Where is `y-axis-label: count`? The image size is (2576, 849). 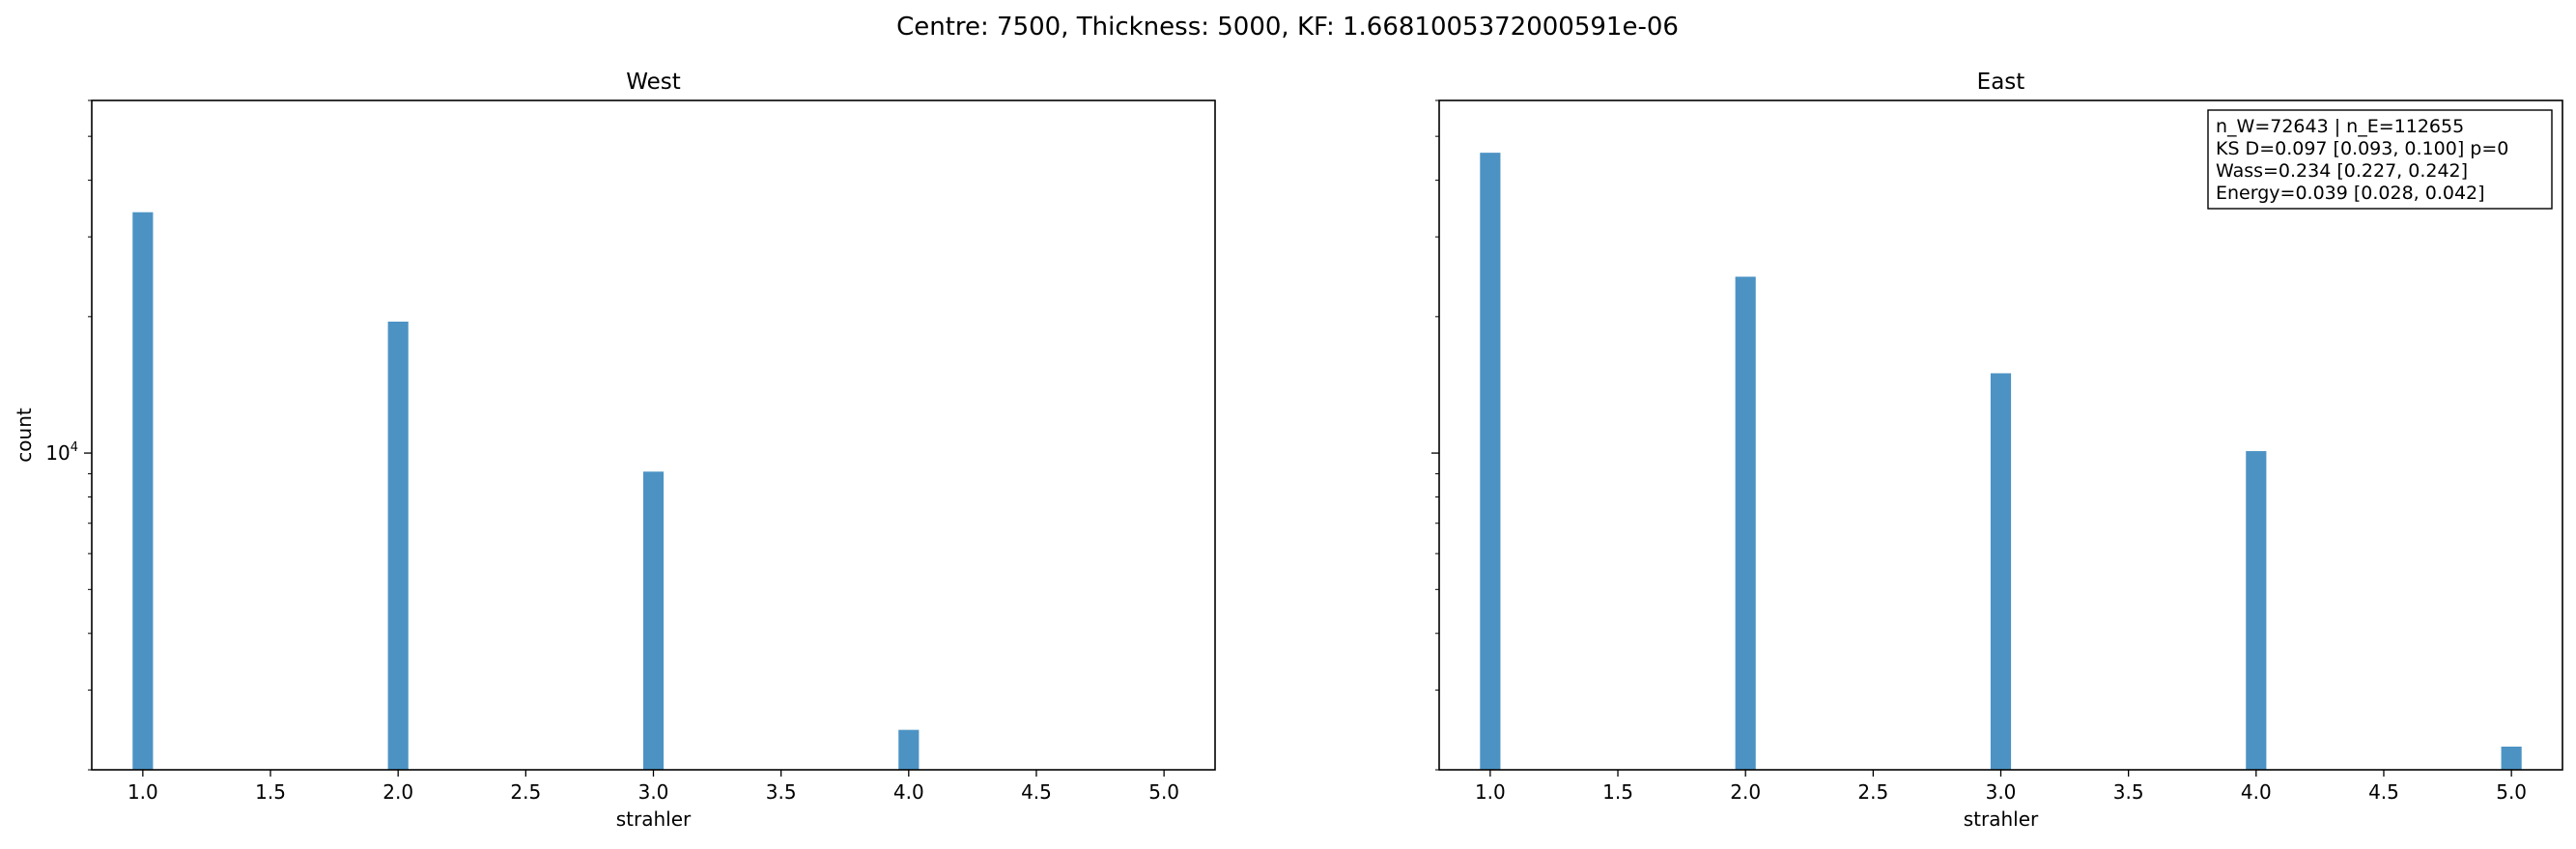
y-axis-label: count is located at coordinates (24, 435).